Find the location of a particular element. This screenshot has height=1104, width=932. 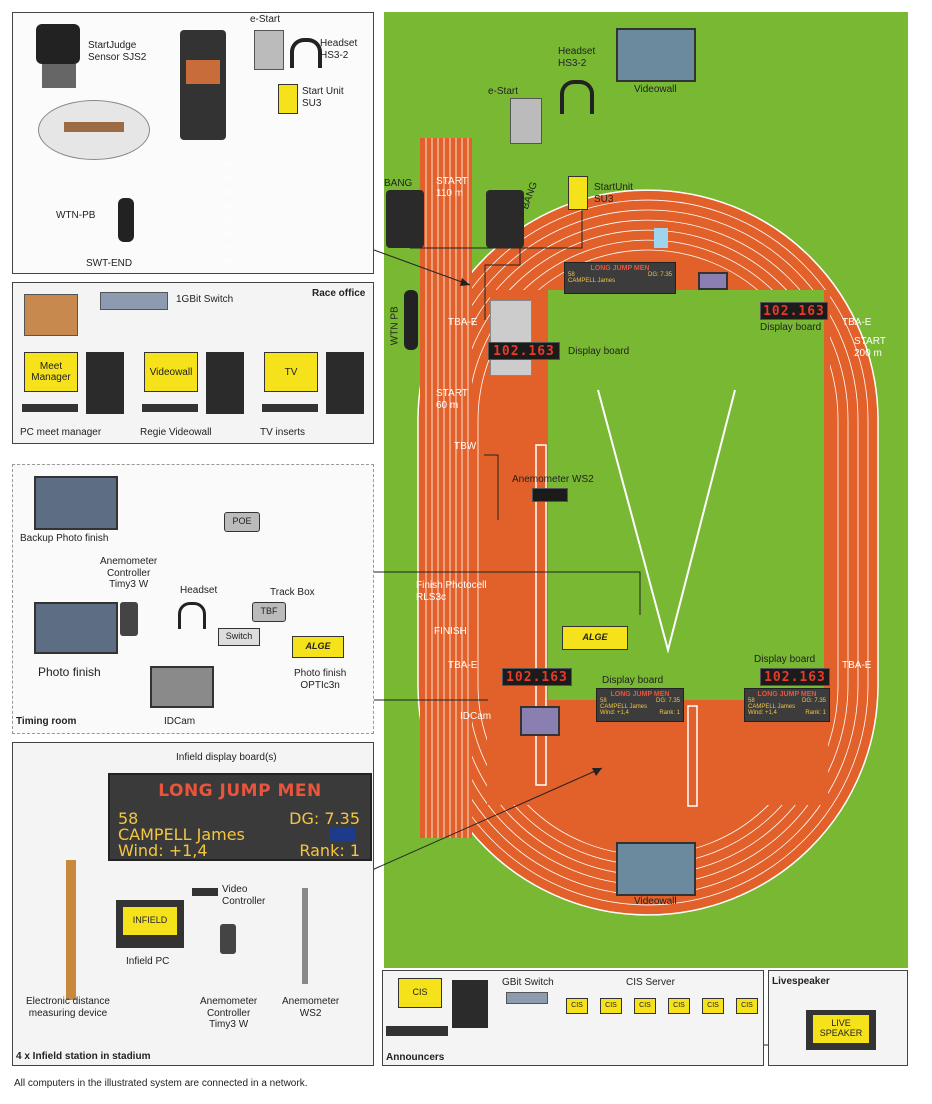

tbw-label: TBW is located at coordinates (465, 446).